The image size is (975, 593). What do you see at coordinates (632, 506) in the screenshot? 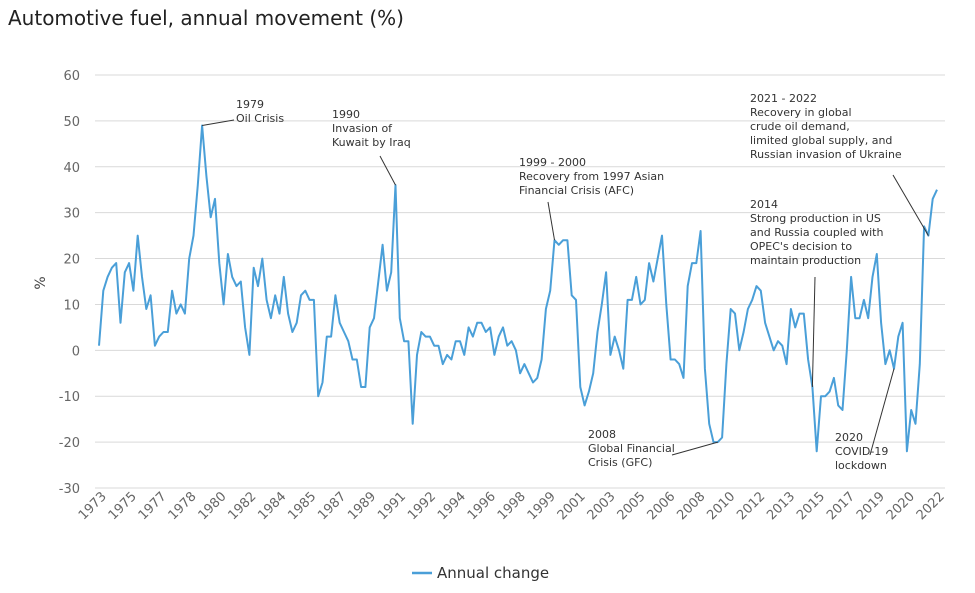
I see `x-tick-label: 2005` at bounding box center [632, 506].